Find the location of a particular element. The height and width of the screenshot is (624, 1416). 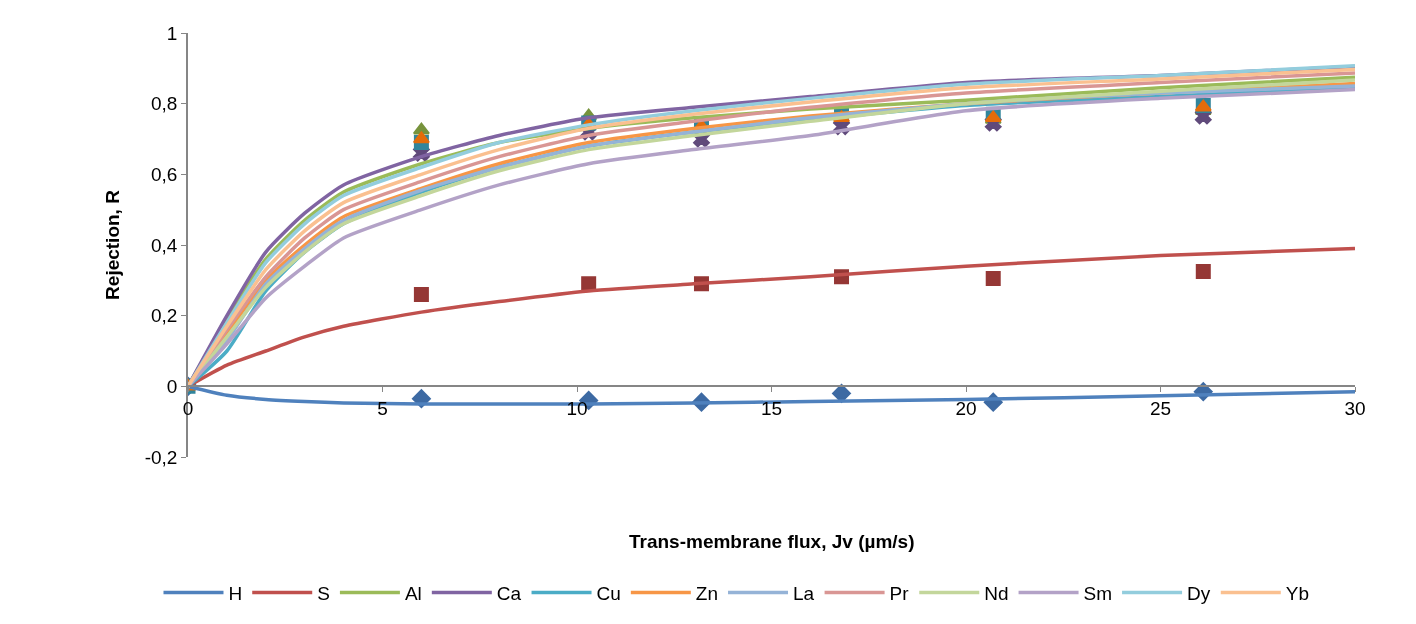

legend-label: Al is located at coordinates (413, 593).